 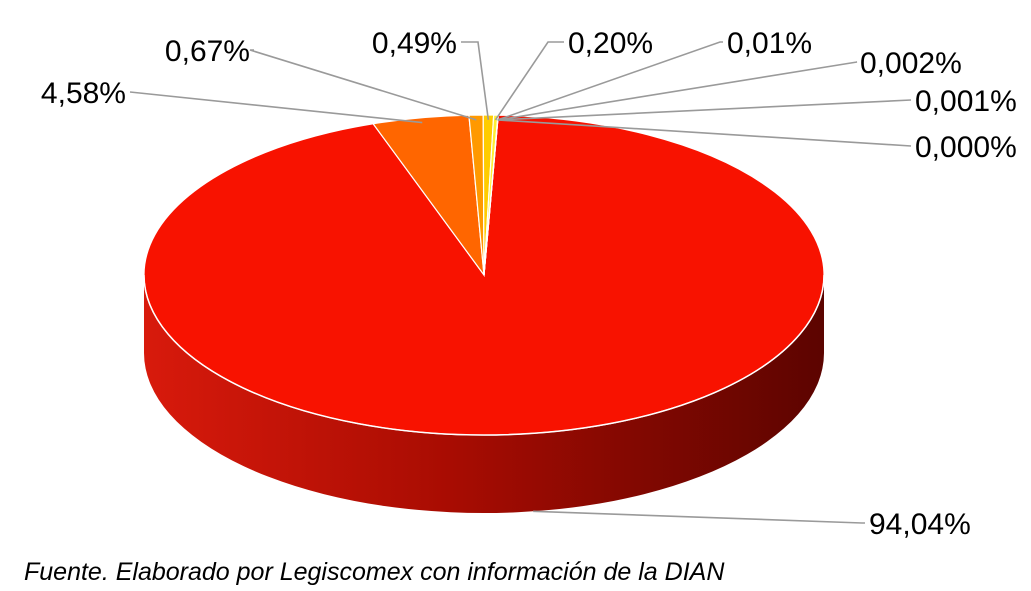 I want to click on data-label: 0,000%, so click(x=966, y=147).